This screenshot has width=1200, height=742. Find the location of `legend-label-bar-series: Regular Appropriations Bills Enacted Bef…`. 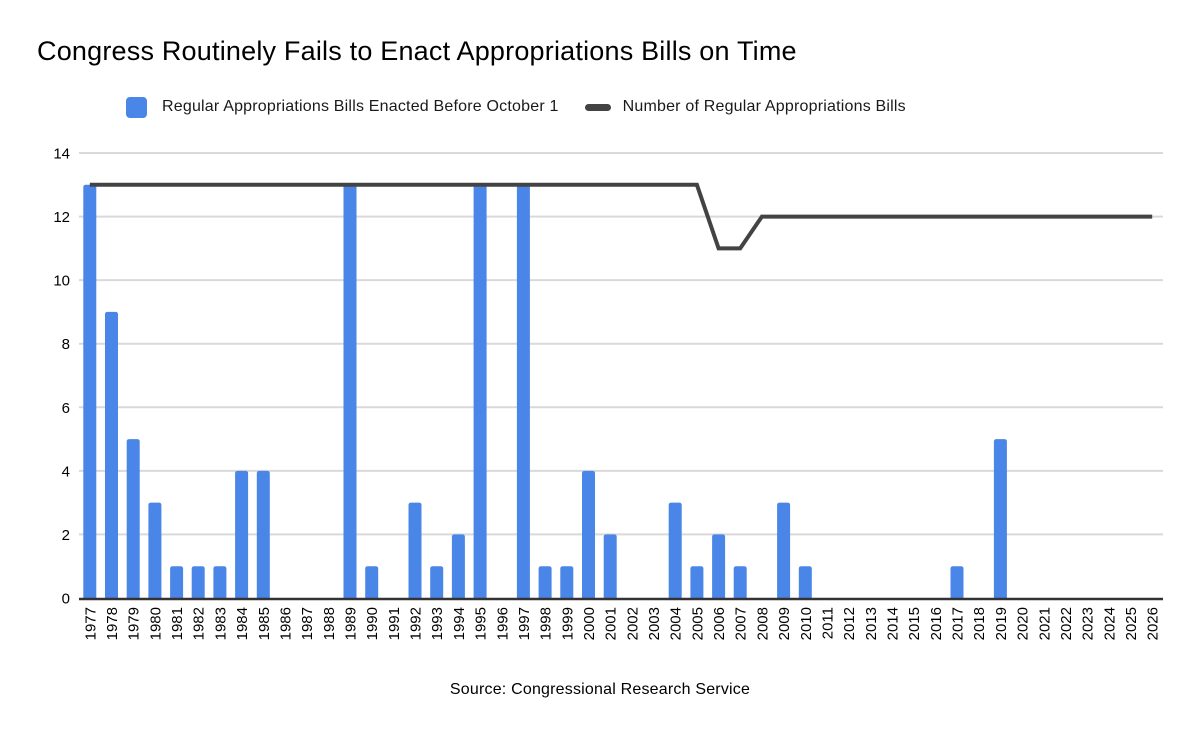

legend-label-bar-series: Regular Appropriations Bills Enacted Bef… is located at coordinates (360, 106).